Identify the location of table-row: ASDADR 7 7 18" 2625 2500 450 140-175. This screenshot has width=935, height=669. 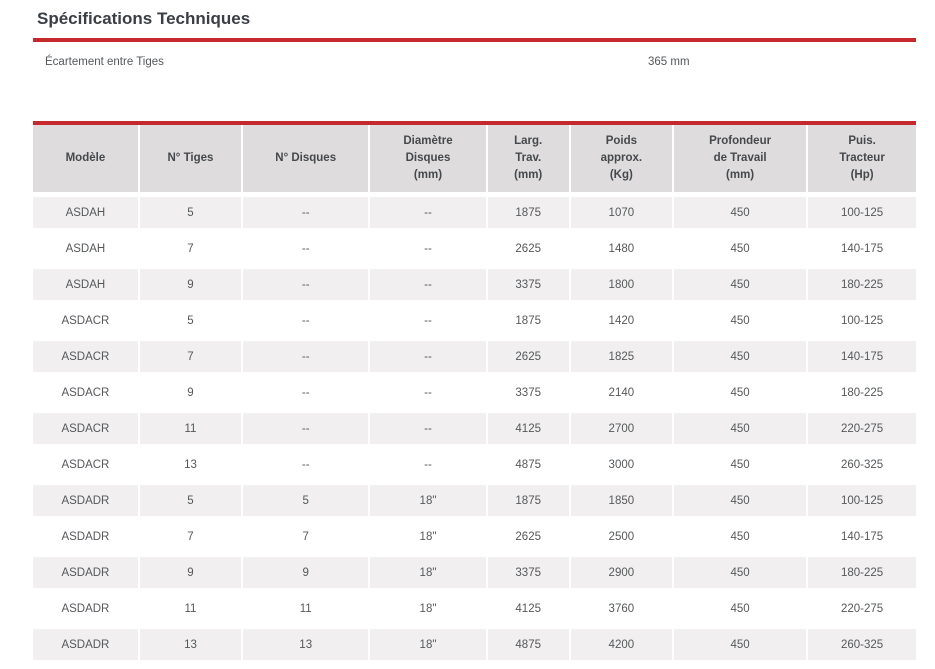
(474, 539).